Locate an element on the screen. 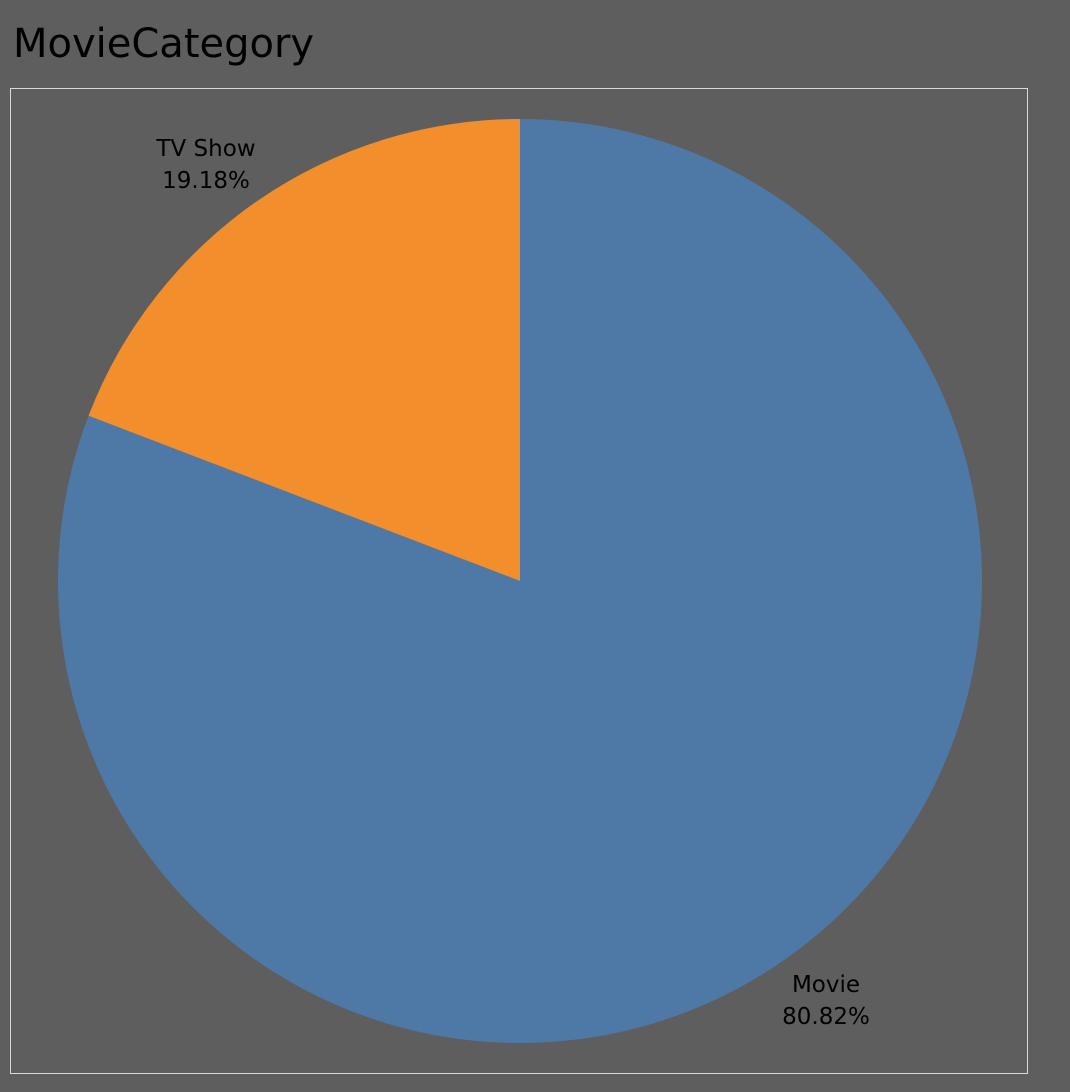 The height and width of the screenshot is (1092, 1070). chart-title: MovieCategory is located at coordinates (164, 44).